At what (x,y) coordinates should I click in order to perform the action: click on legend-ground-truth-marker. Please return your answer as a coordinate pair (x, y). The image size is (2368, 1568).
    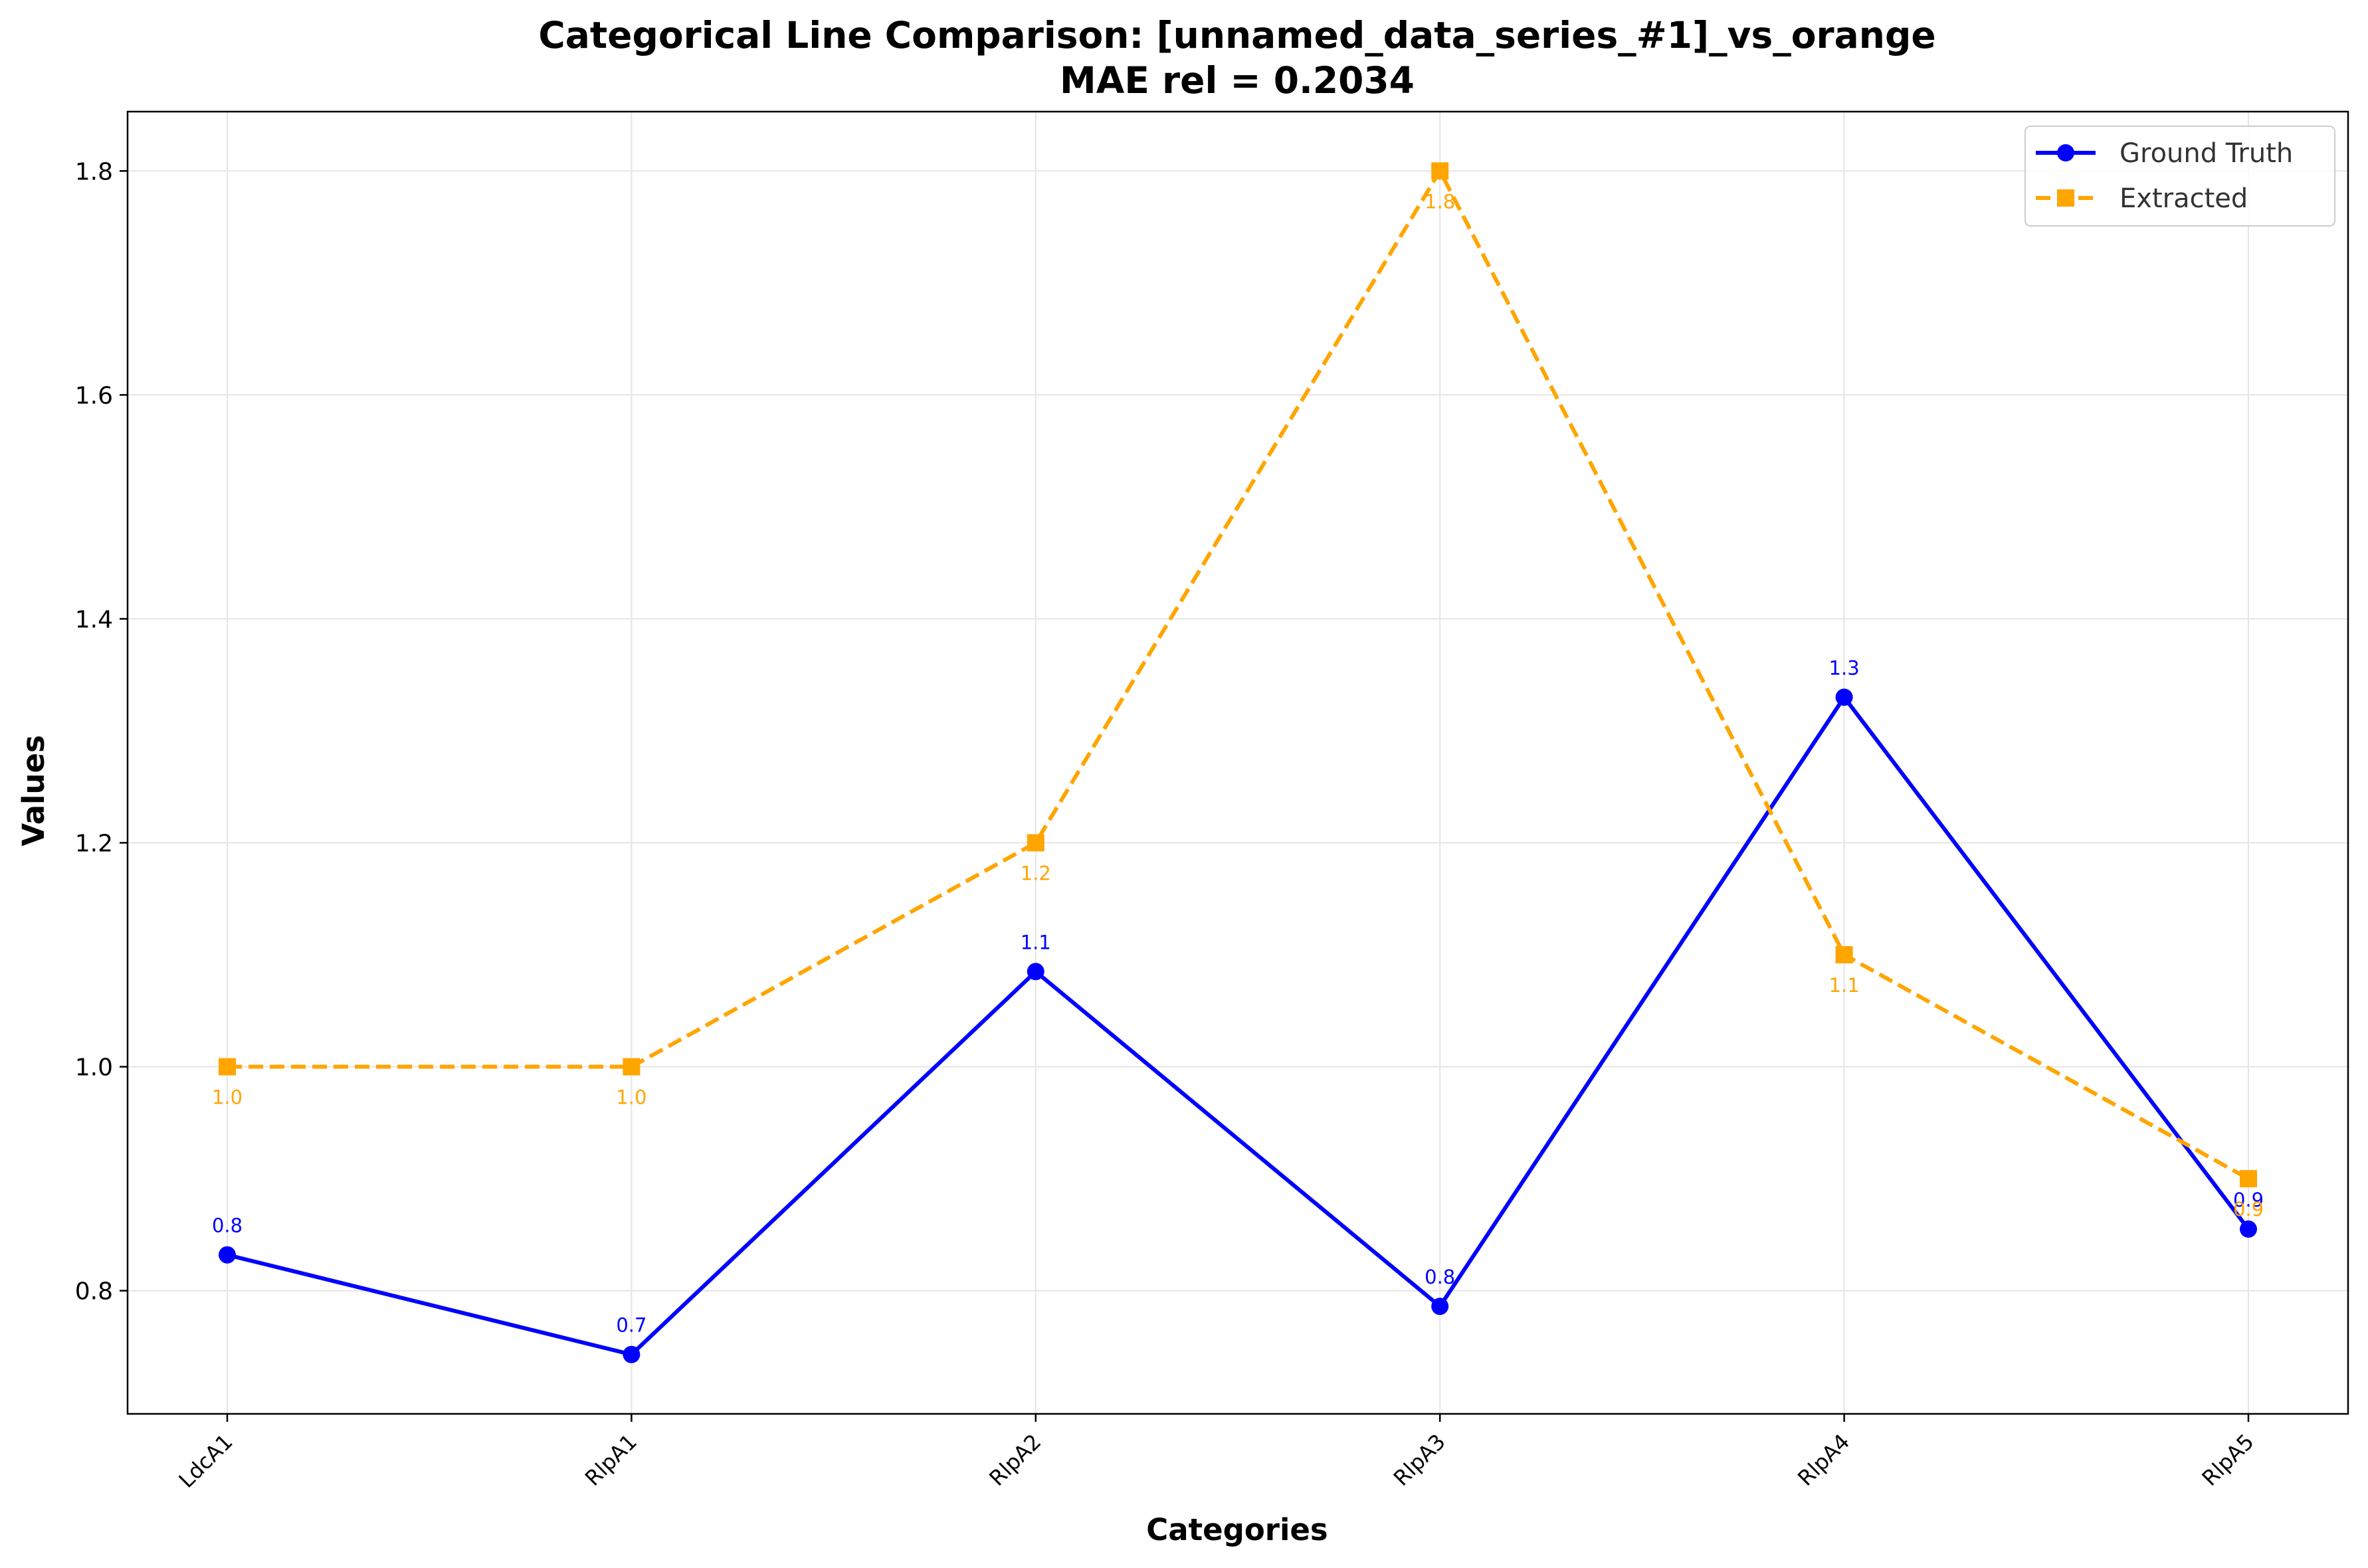
    Looking at the image, I should click on (2065, 152).